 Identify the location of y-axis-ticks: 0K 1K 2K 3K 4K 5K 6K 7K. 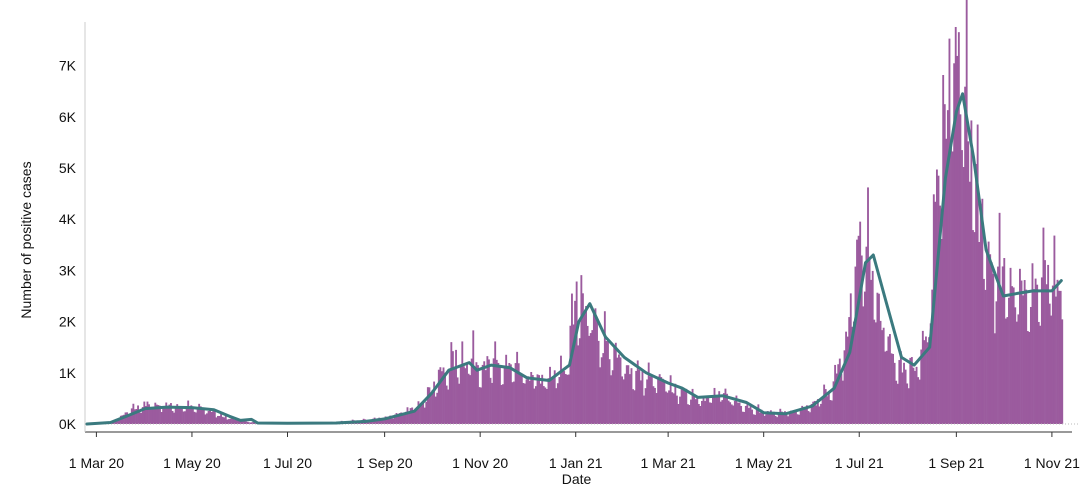
(68, 245).